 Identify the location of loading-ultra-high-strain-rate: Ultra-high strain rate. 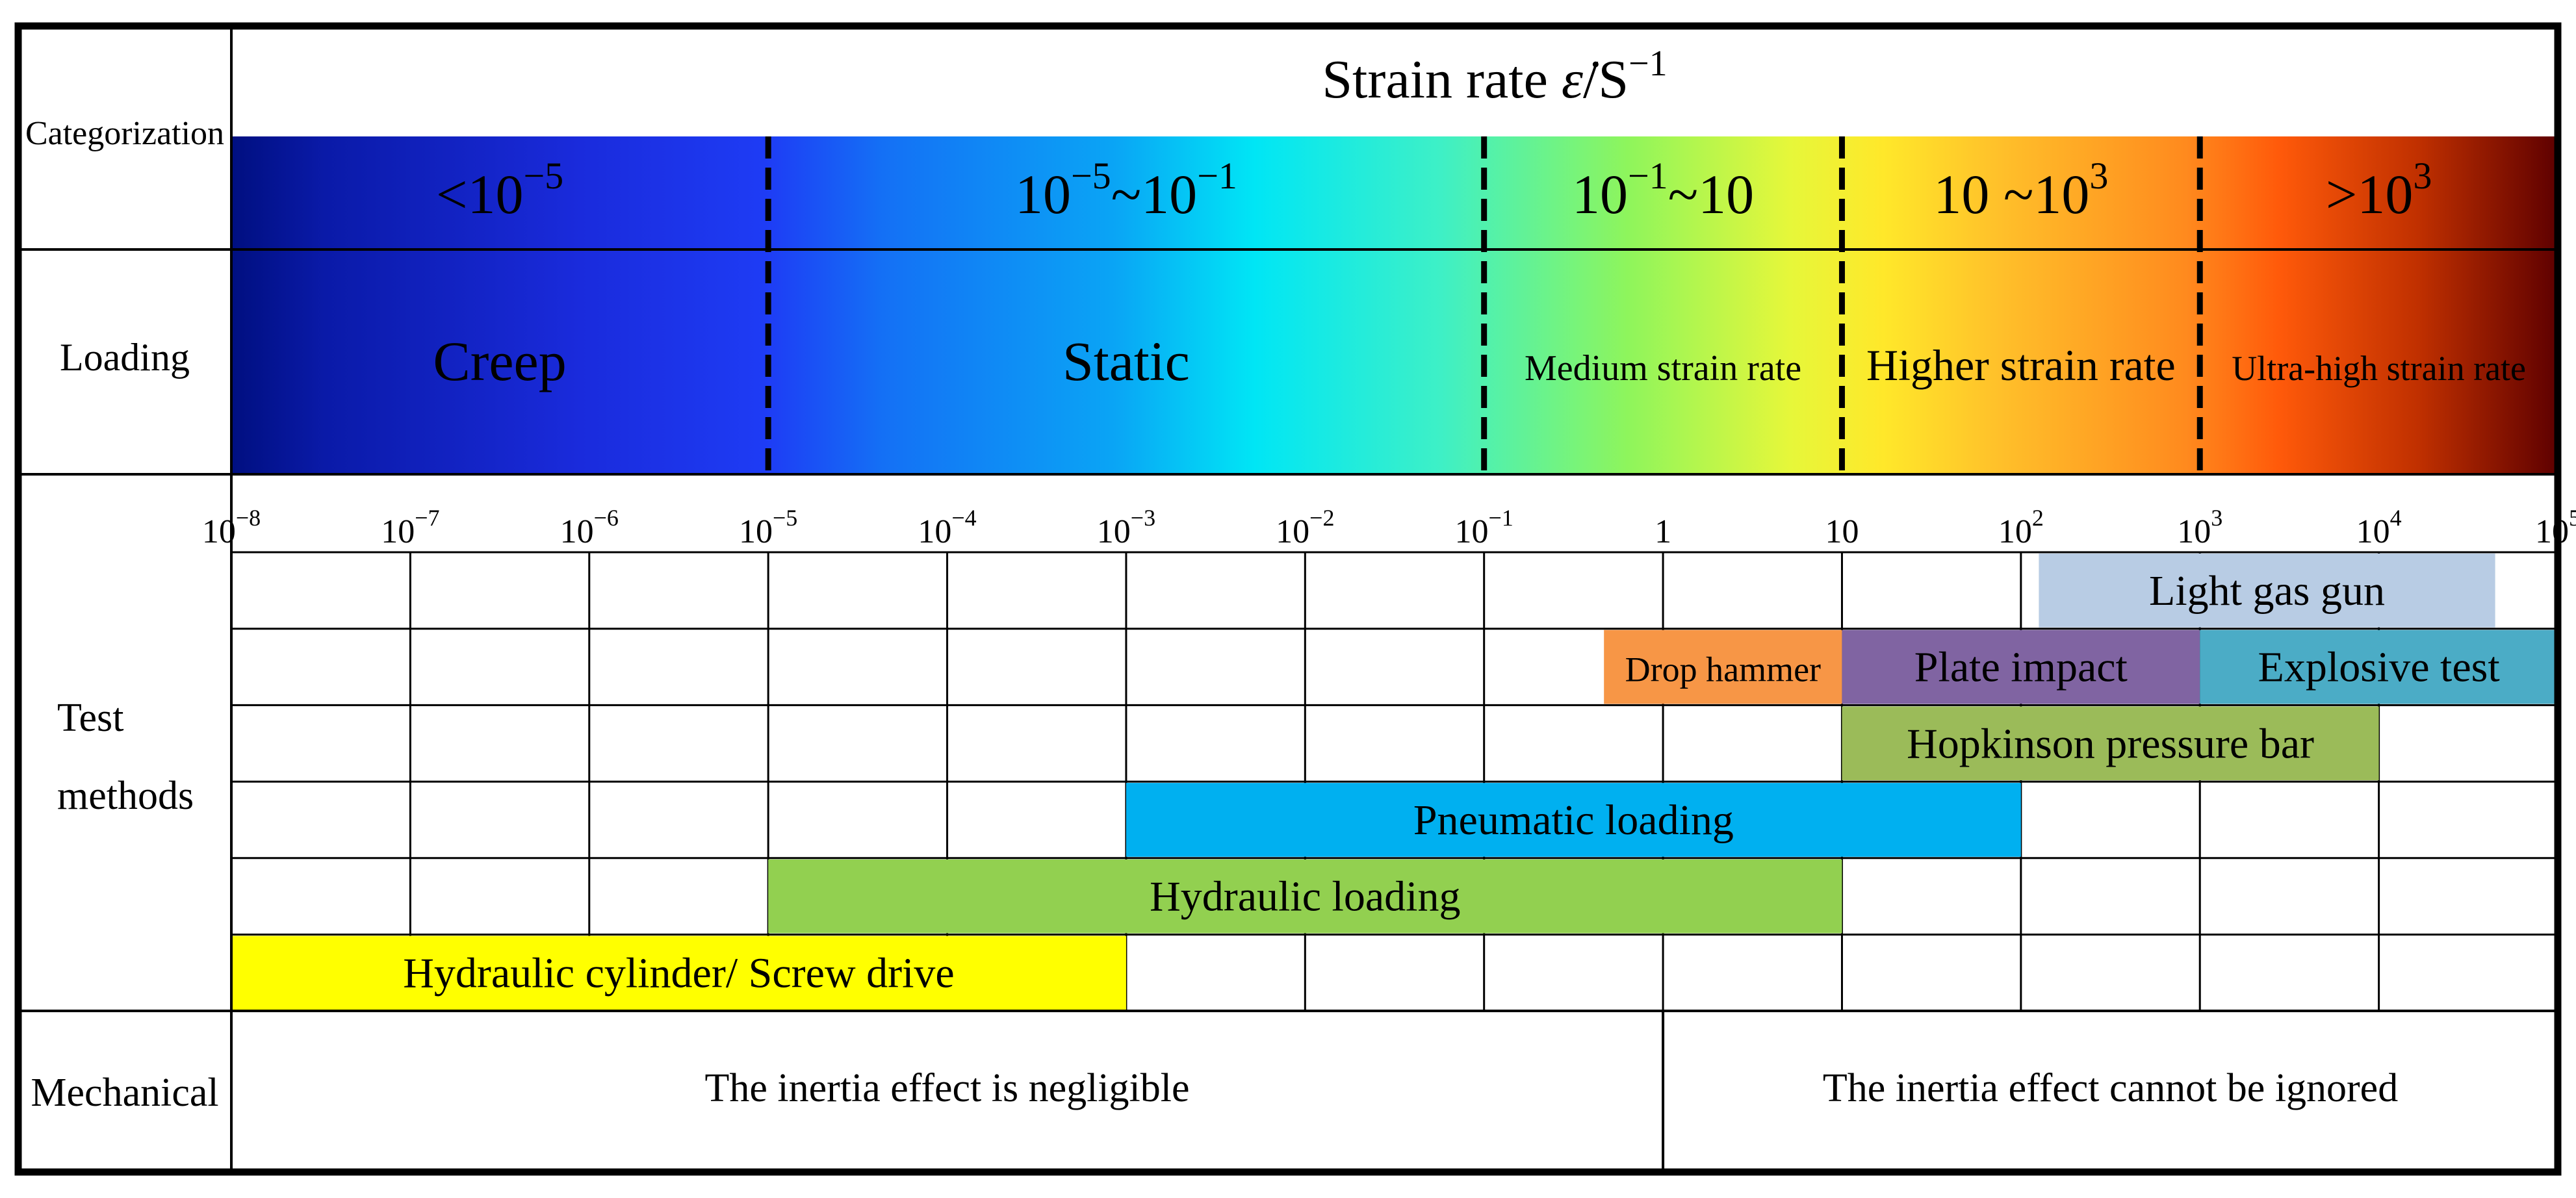
(2379, 368).